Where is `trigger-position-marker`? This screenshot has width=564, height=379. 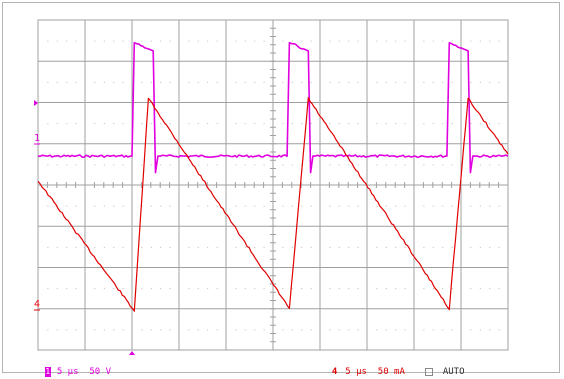
trigger-position-marker is located at coordinates (132, 353).